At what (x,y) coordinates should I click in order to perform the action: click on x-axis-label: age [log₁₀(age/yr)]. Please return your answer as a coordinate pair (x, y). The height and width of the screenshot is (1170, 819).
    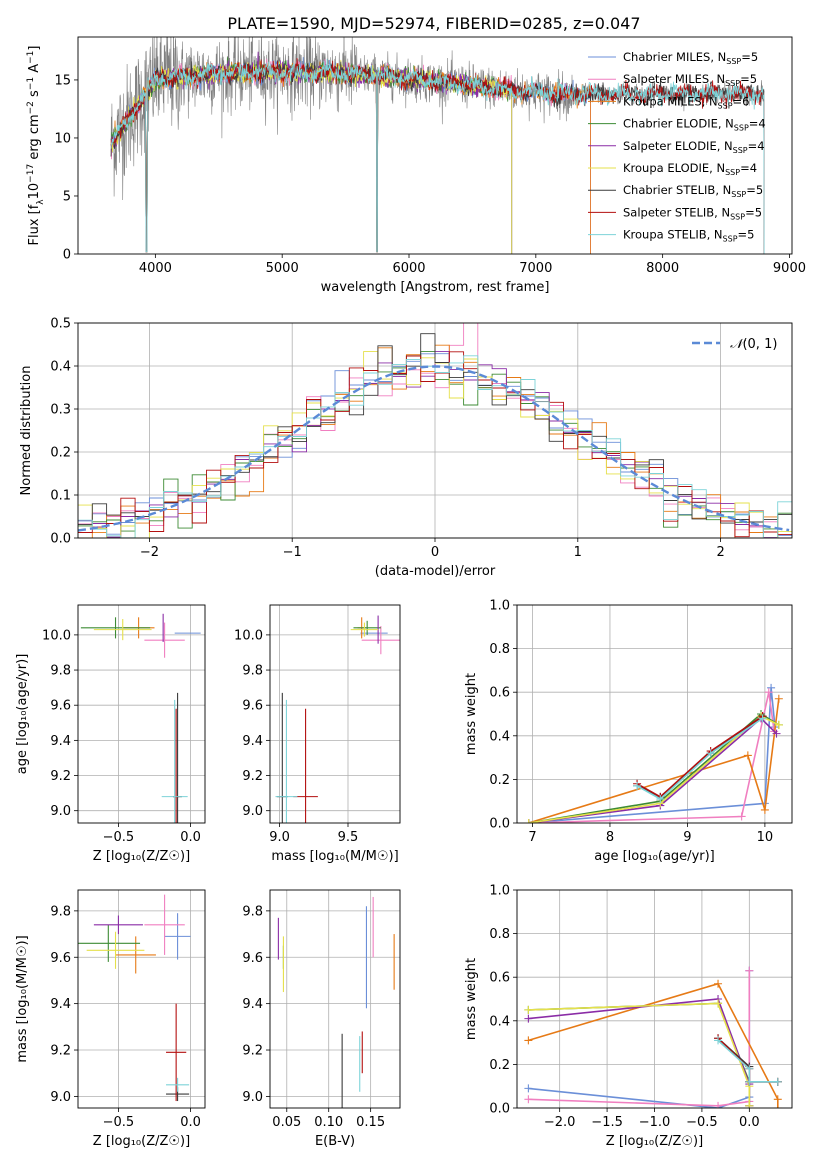
    Looking at the image, I should click on (654, 856).